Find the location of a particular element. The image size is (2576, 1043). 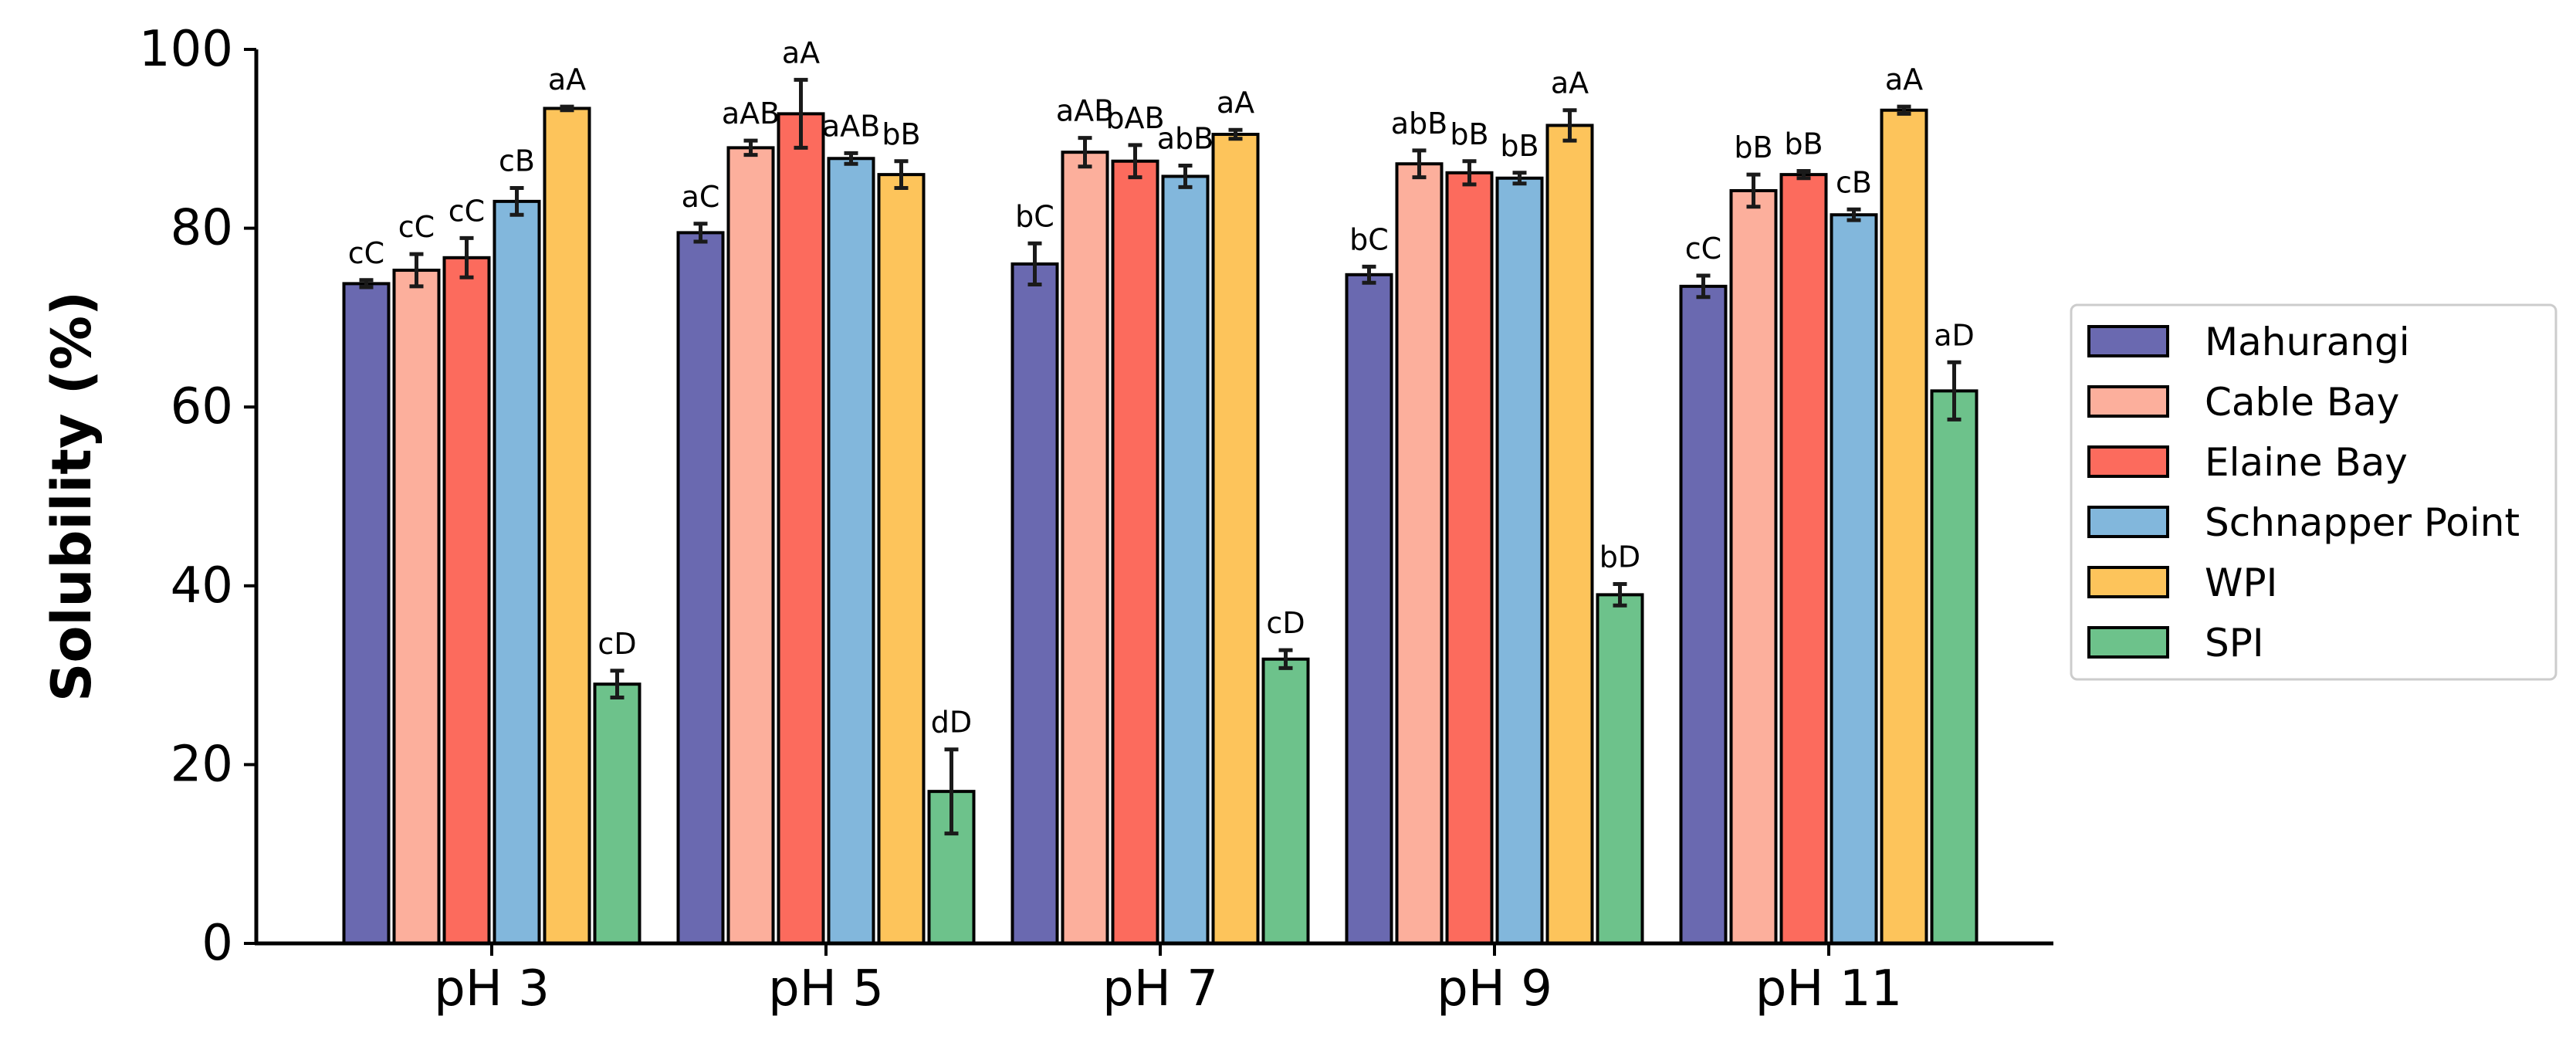

significance-label: bD is located at coordinates (1620, 557).